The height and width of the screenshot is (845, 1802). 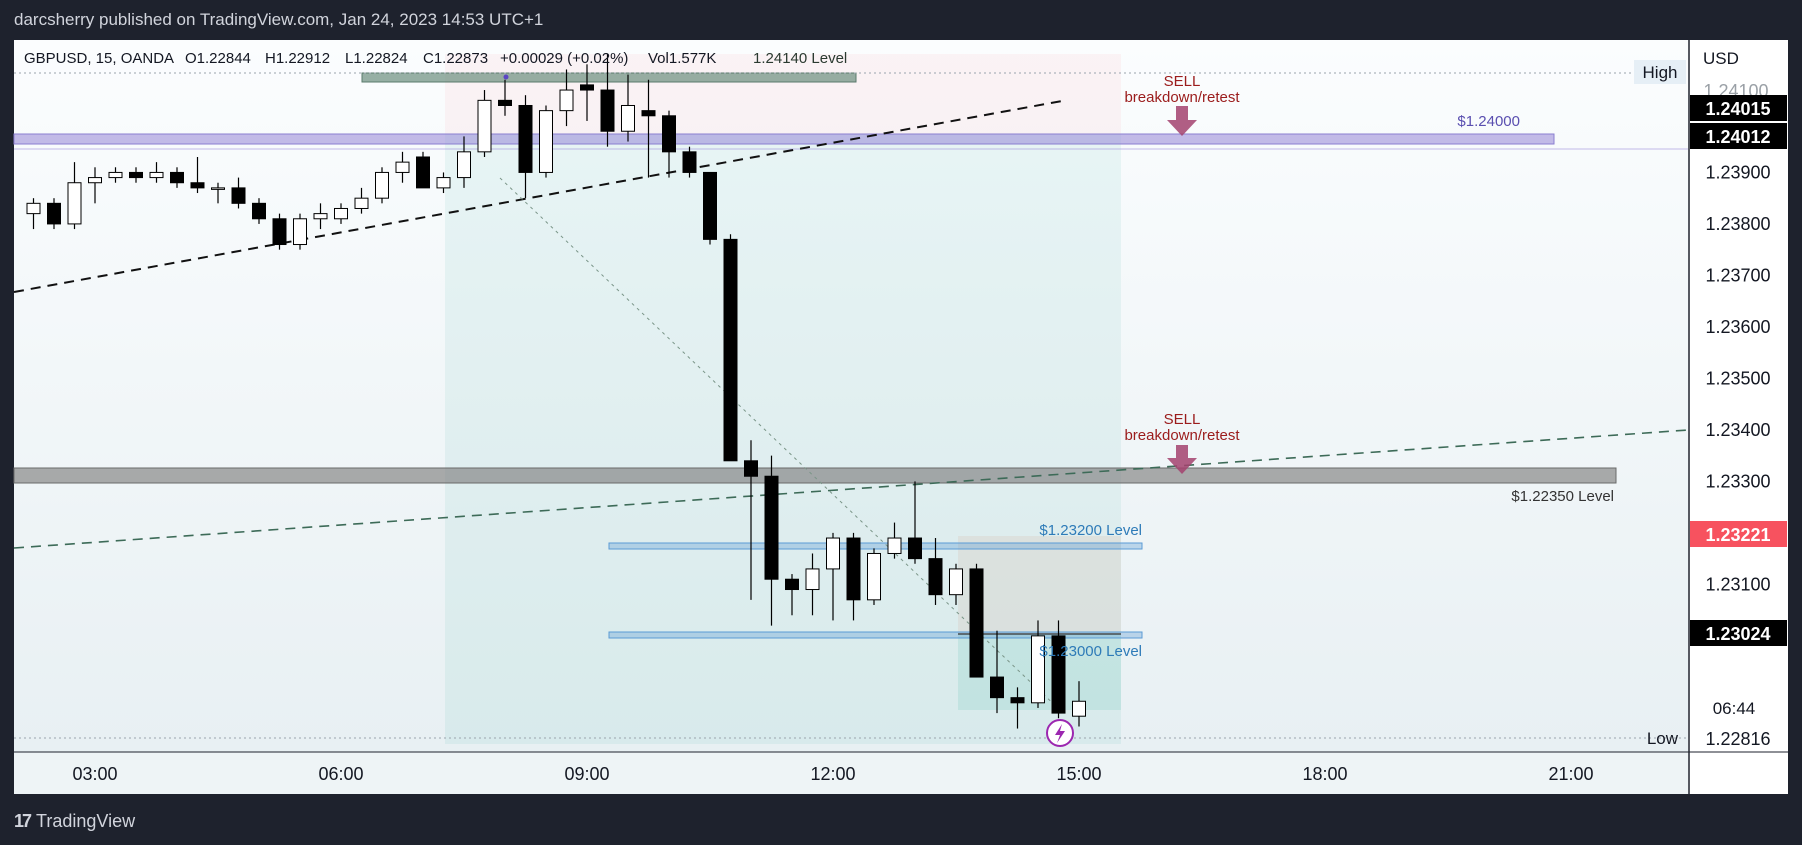 I want to click on tradingview-logo: 17 TradingView, so click(x=74, y=821).